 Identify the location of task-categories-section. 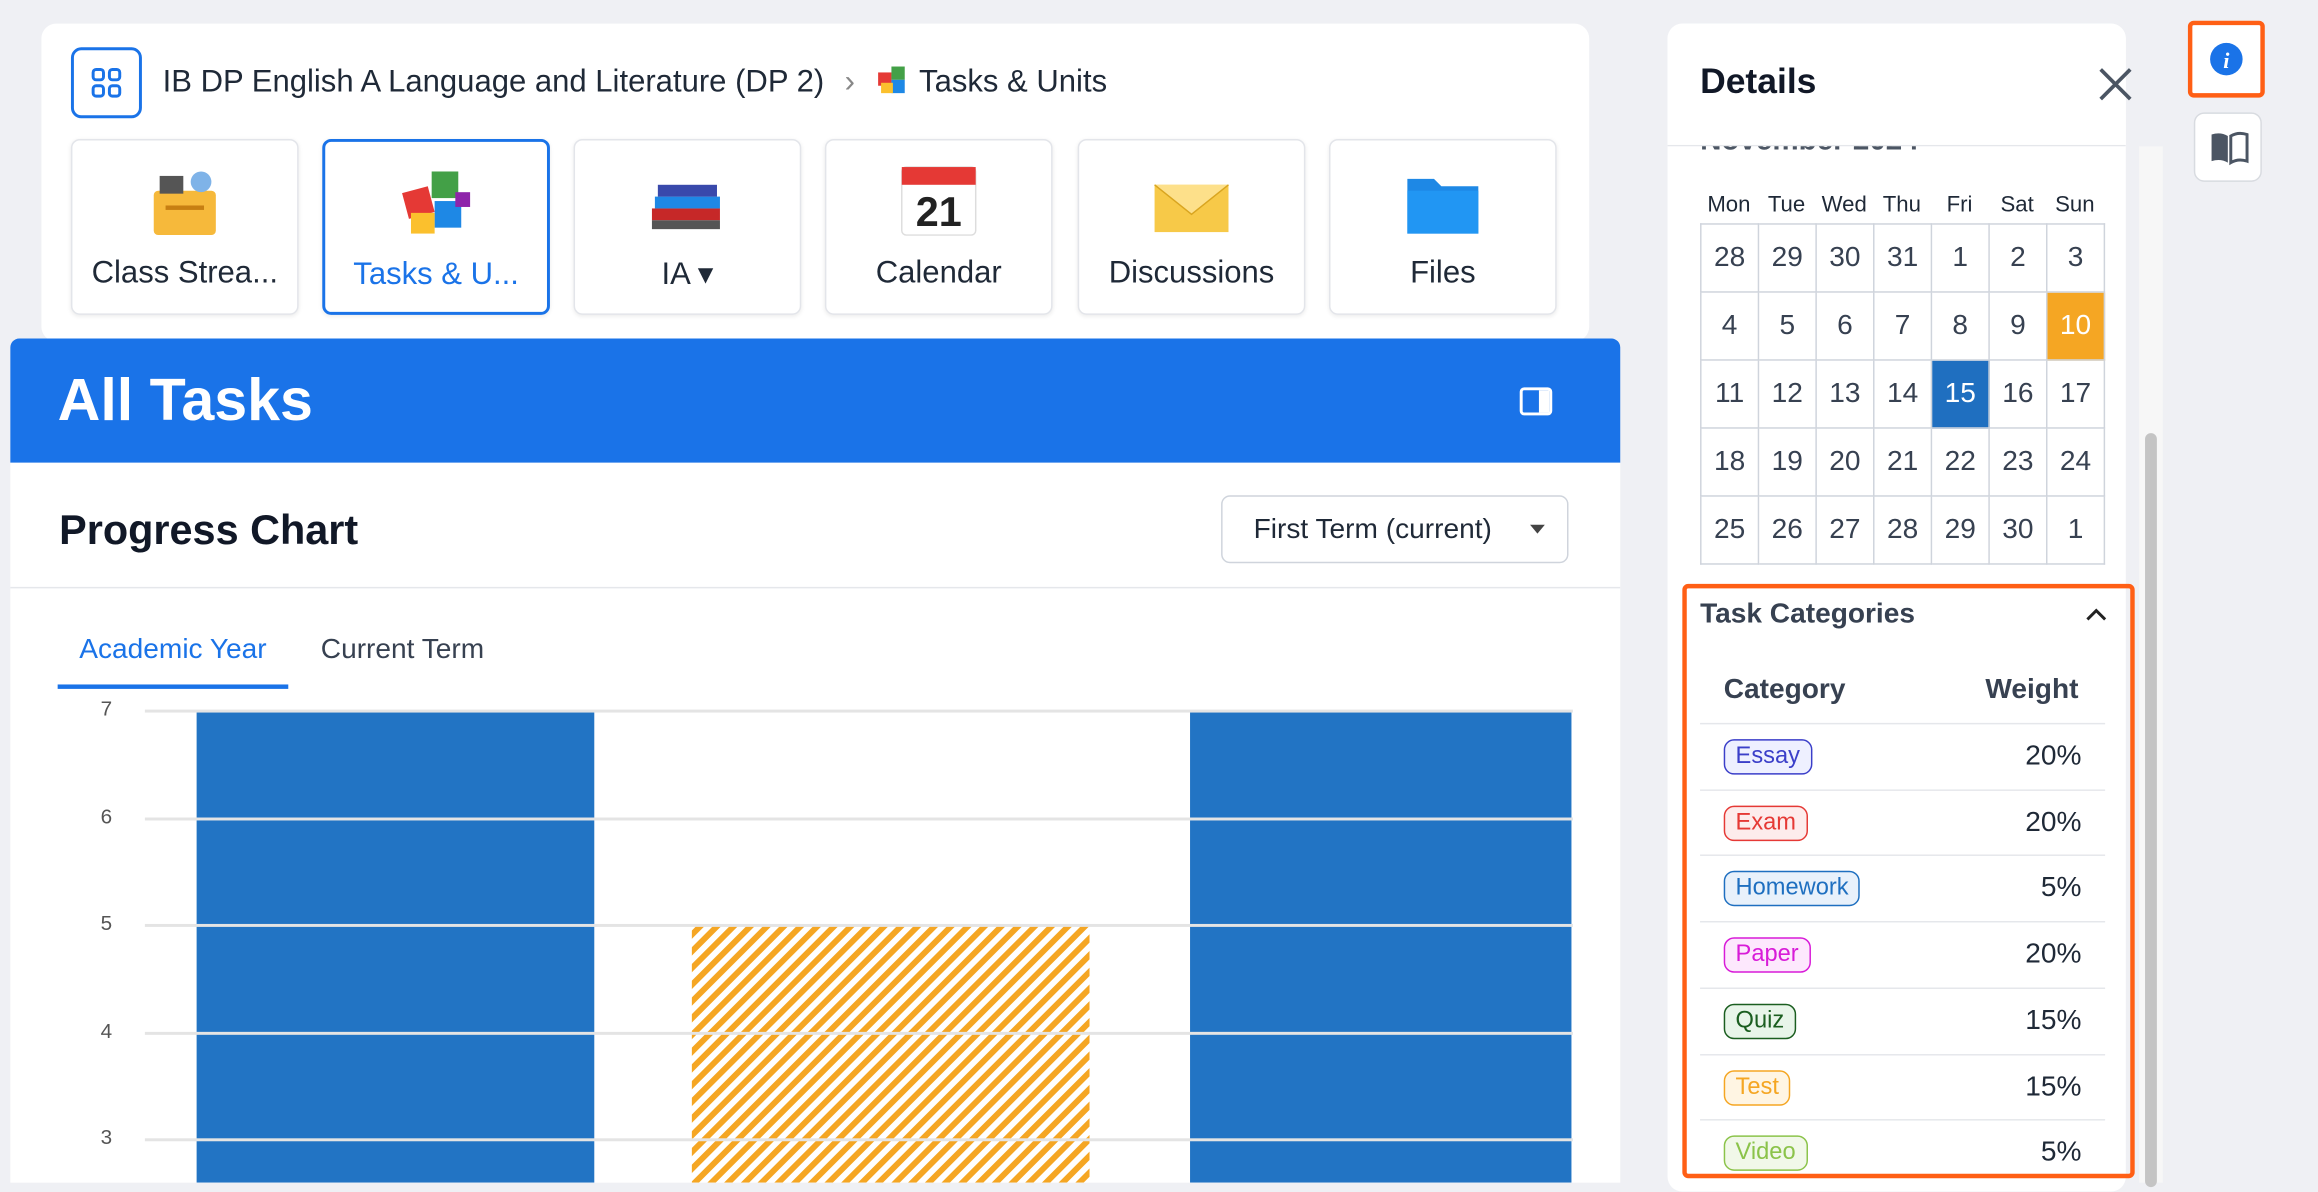
(1908, 881).